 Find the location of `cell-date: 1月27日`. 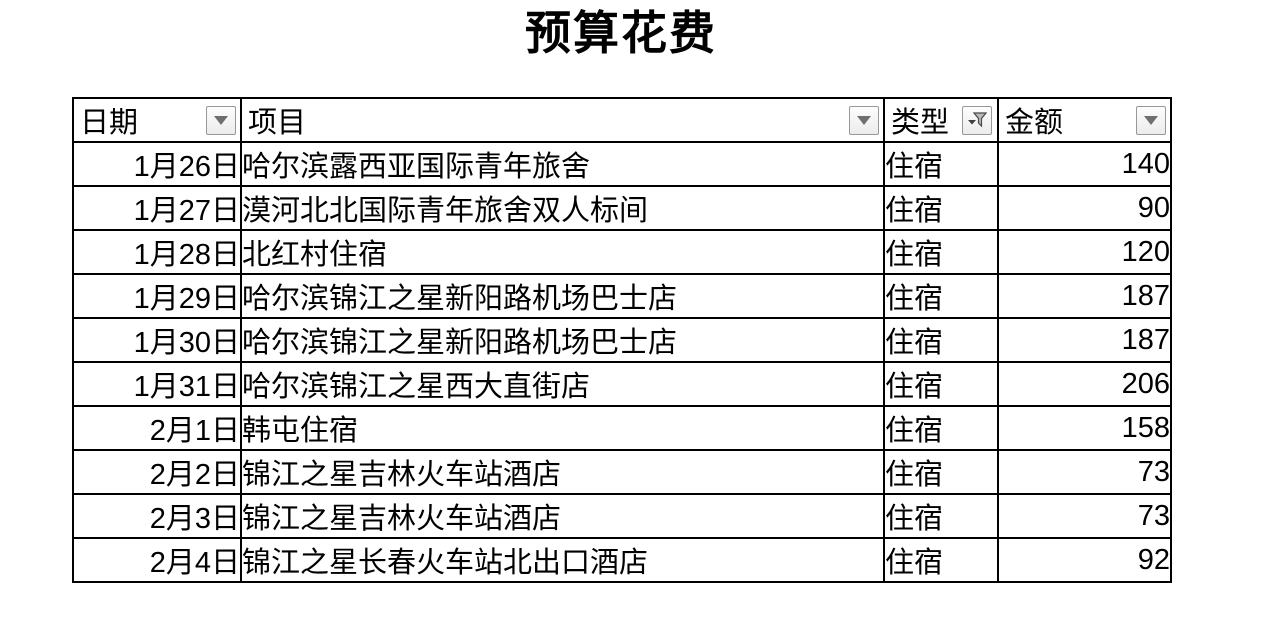

cell-date: 1月27日 is located at coordinates (157, 208).